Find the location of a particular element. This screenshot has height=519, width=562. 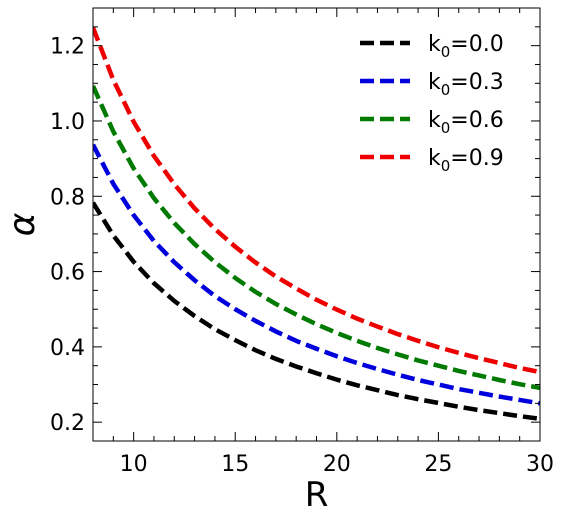

x-tick-label: 20 is located at coordinates (337, 464).